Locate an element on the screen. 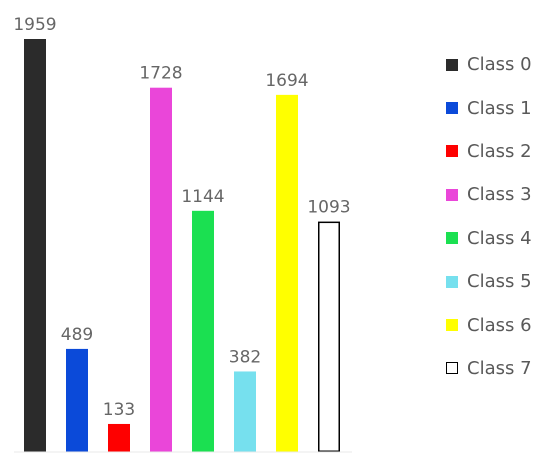 The height and width of the screenshot is (461, 550). legend-label: Class 4 is located at coordinates (499, 238).